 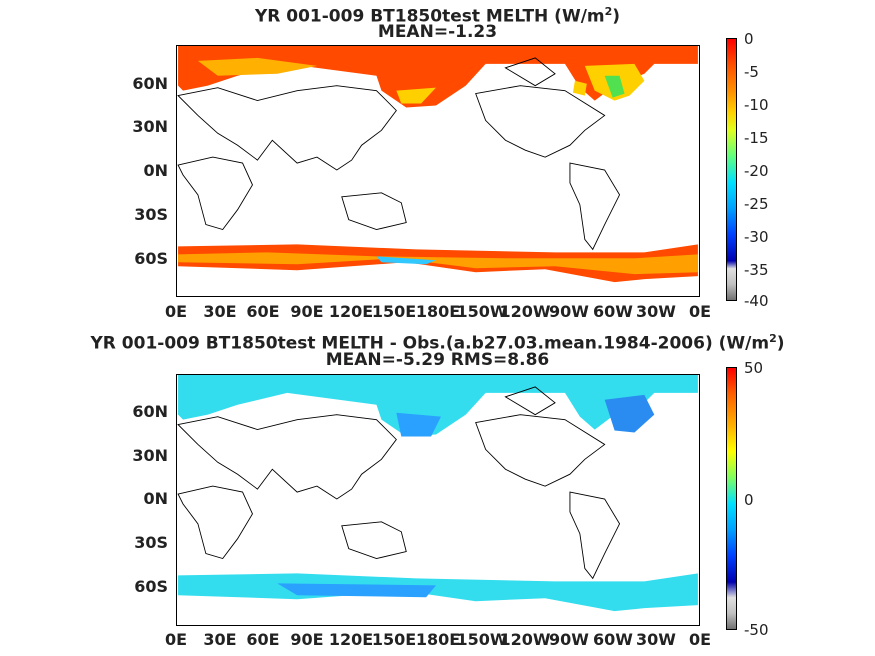 I want to click on top-colorbar, so click(x=731, y=169).